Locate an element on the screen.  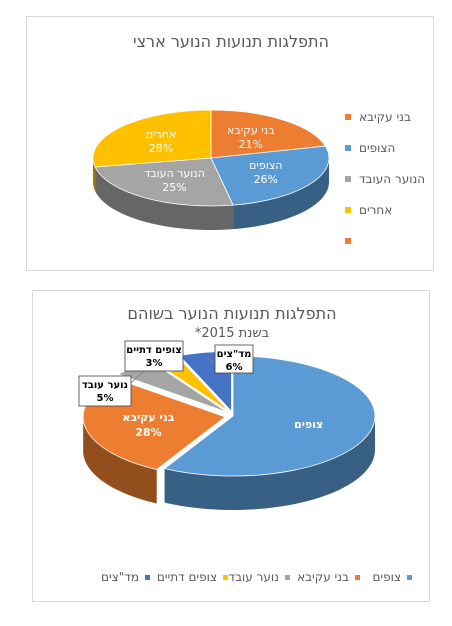
data-label-category: אחרים is located at coordinates (161, 134).